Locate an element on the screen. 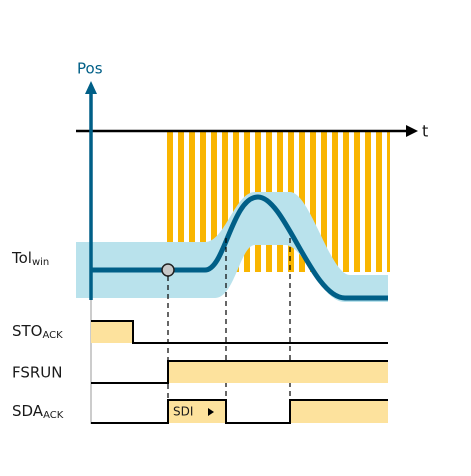 This screenshot has height=476, width=471. position-curve is located at coordinates (239, 247).